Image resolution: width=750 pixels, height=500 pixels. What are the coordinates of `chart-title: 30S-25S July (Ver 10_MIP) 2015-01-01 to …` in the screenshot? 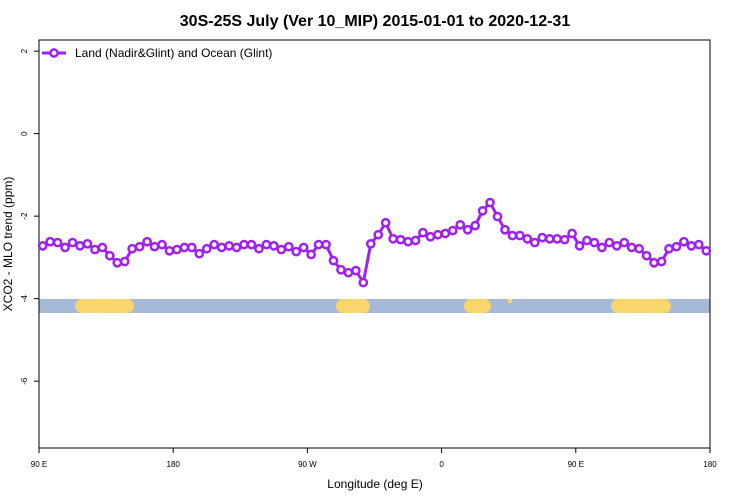 It's located at (375, 21).